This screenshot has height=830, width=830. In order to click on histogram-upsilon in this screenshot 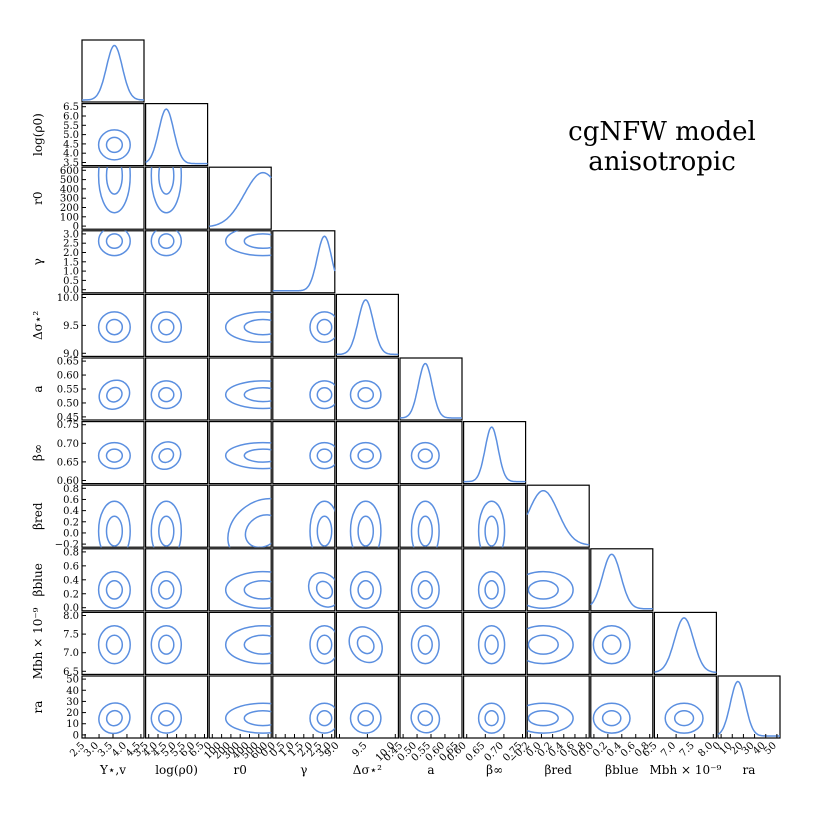, I will do `click(113, 72)`.